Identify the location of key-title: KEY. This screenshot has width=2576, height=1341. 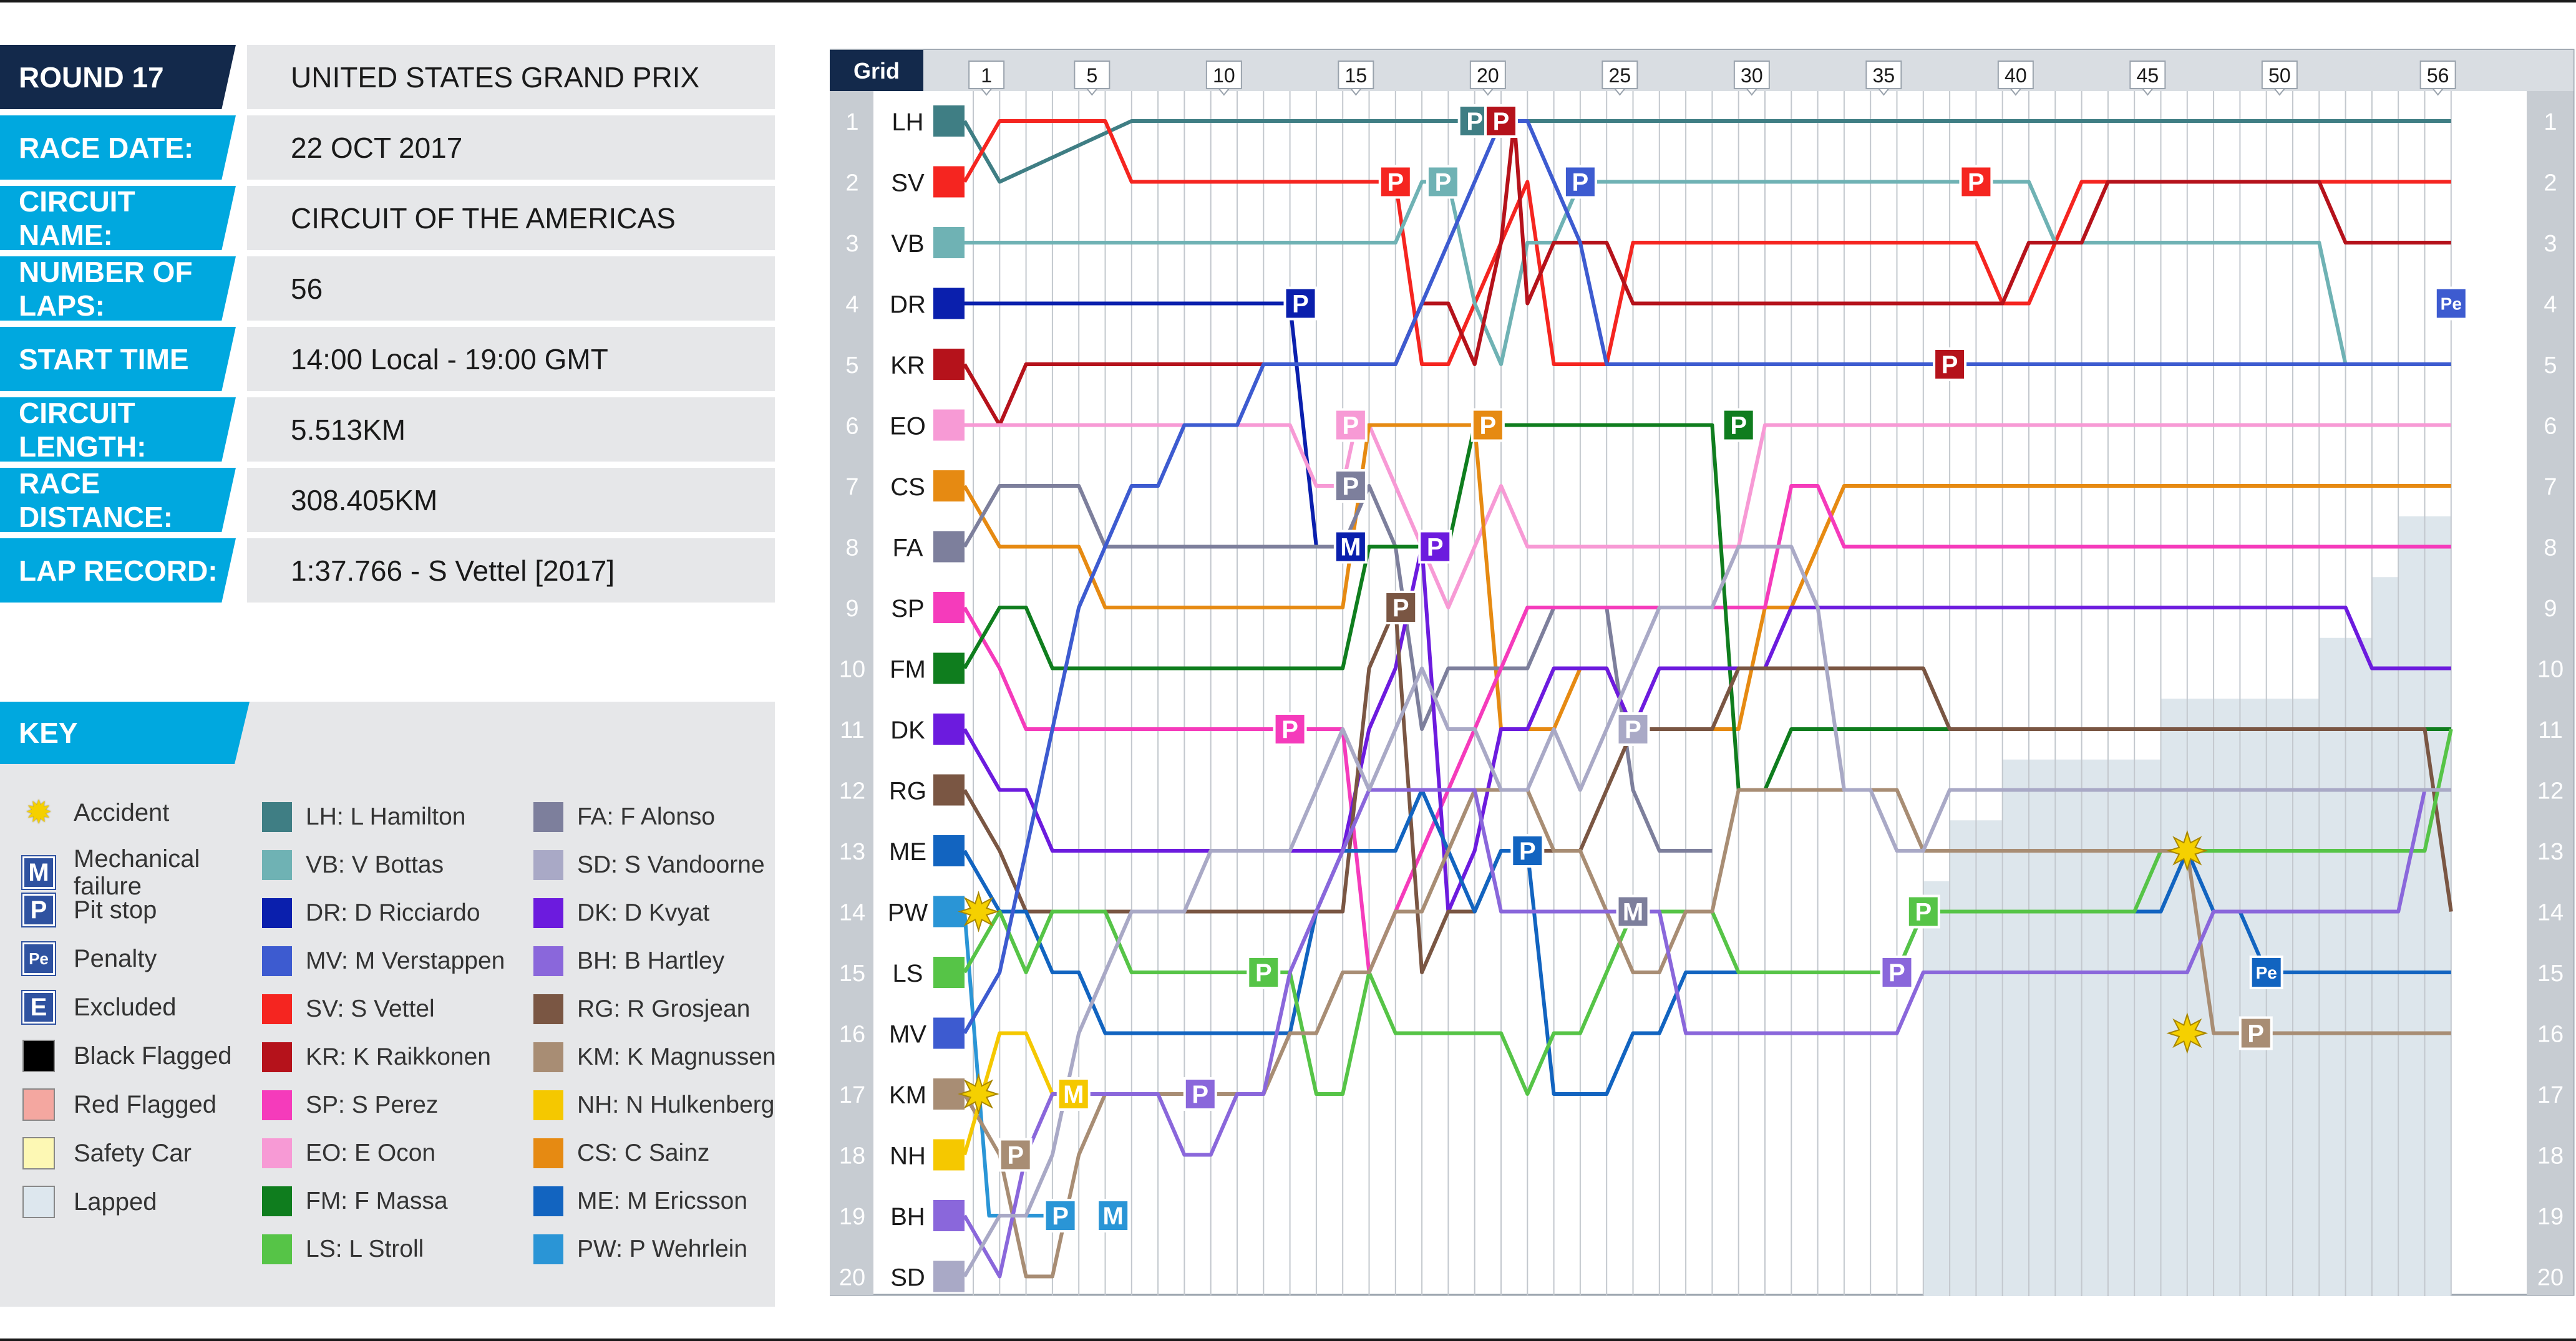
(125, 733).